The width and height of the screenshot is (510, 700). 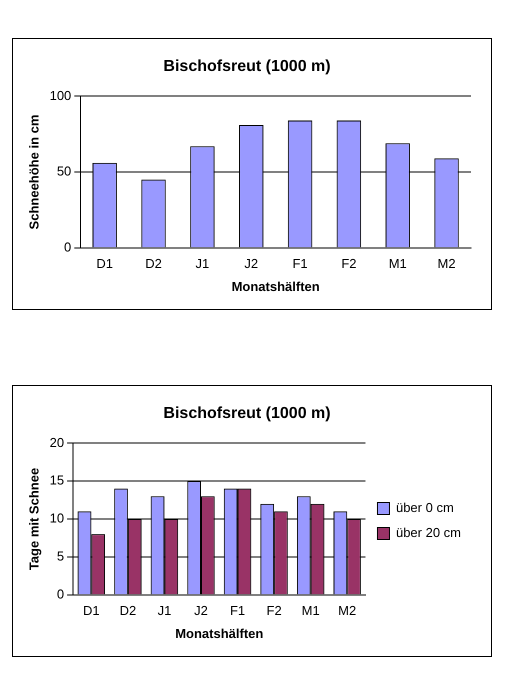 I want to click on y-tick-label: 100, so click(x=61, y=95).